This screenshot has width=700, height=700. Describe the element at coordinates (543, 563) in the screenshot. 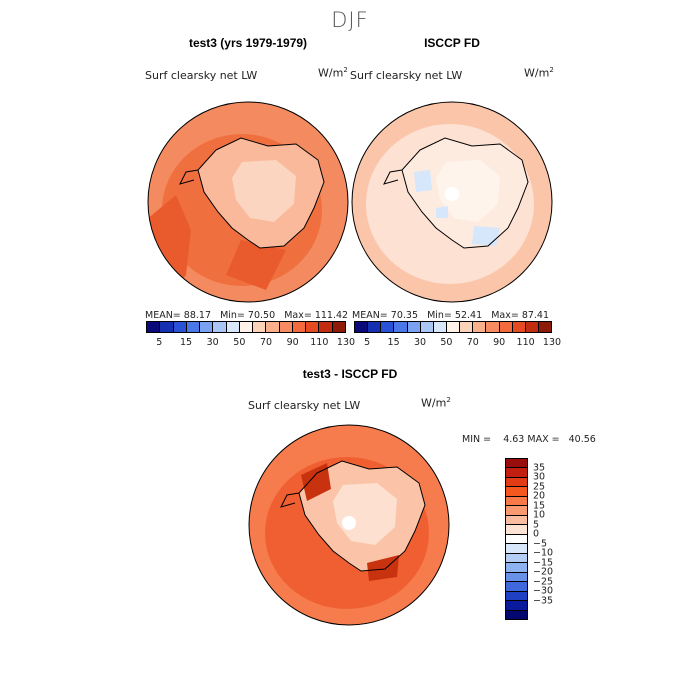

I see `colorbar-tick-label: −15` at that location.